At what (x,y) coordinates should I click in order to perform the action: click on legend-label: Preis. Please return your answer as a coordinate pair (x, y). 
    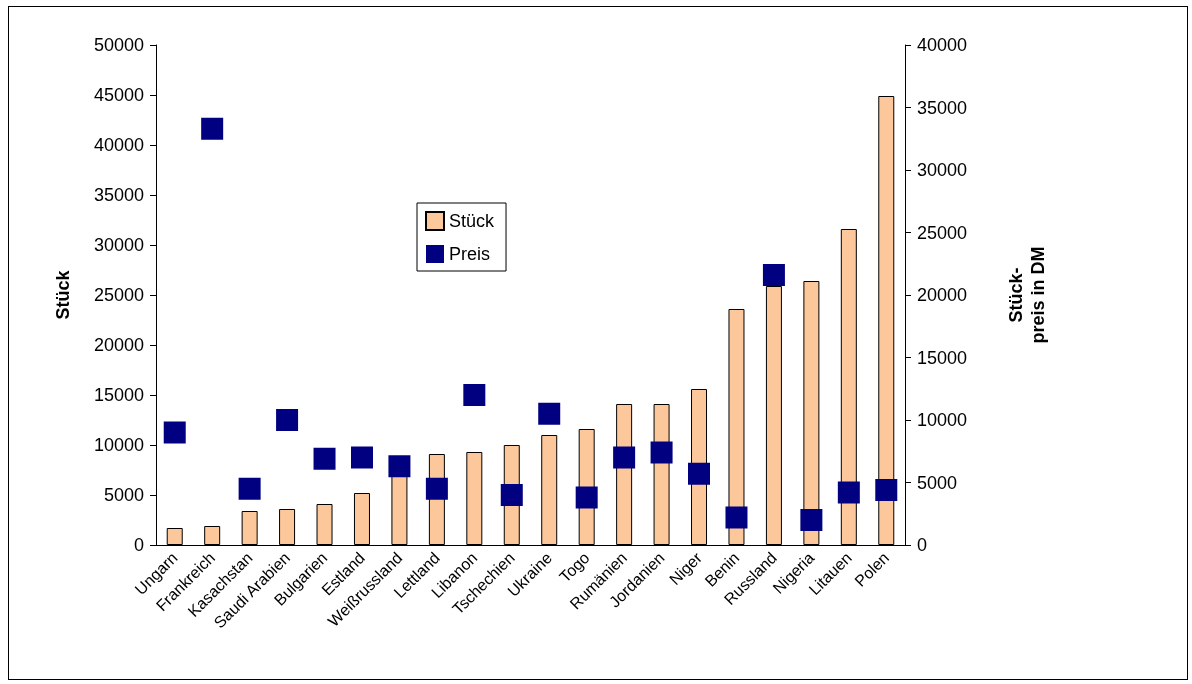
    Looking at the image, I should click on (470, 254).